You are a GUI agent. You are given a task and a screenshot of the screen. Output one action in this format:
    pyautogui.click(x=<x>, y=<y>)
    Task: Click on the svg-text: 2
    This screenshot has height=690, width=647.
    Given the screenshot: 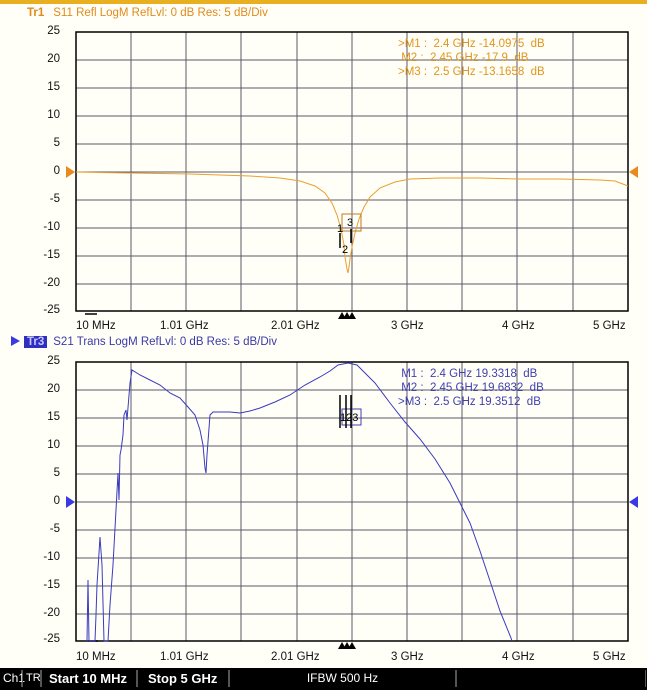 What is the action you would take?
    pyautogui.click(x=345, y=250)
    